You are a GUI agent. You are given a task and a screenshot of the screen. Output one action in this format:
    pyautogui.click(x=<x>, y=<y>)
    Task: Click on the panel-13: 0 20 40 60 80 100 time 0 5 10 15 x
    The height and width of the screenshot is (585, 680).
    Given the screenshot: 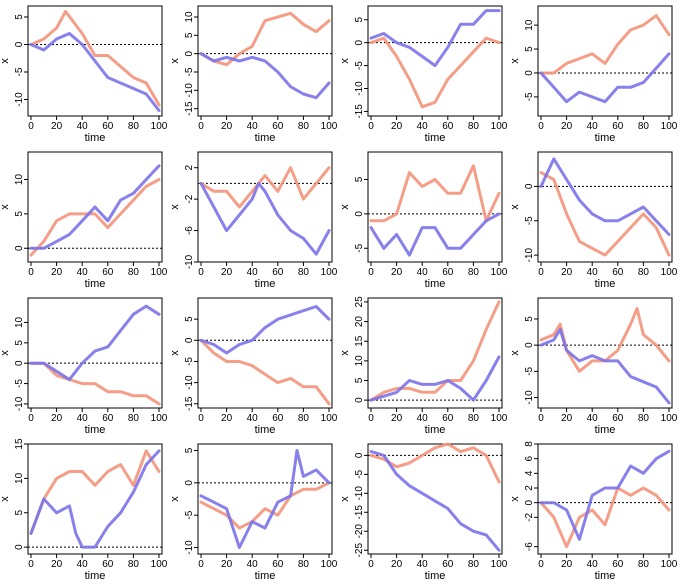 What is the action you would take?
    pyautogui.click(x=84, y=510)
    